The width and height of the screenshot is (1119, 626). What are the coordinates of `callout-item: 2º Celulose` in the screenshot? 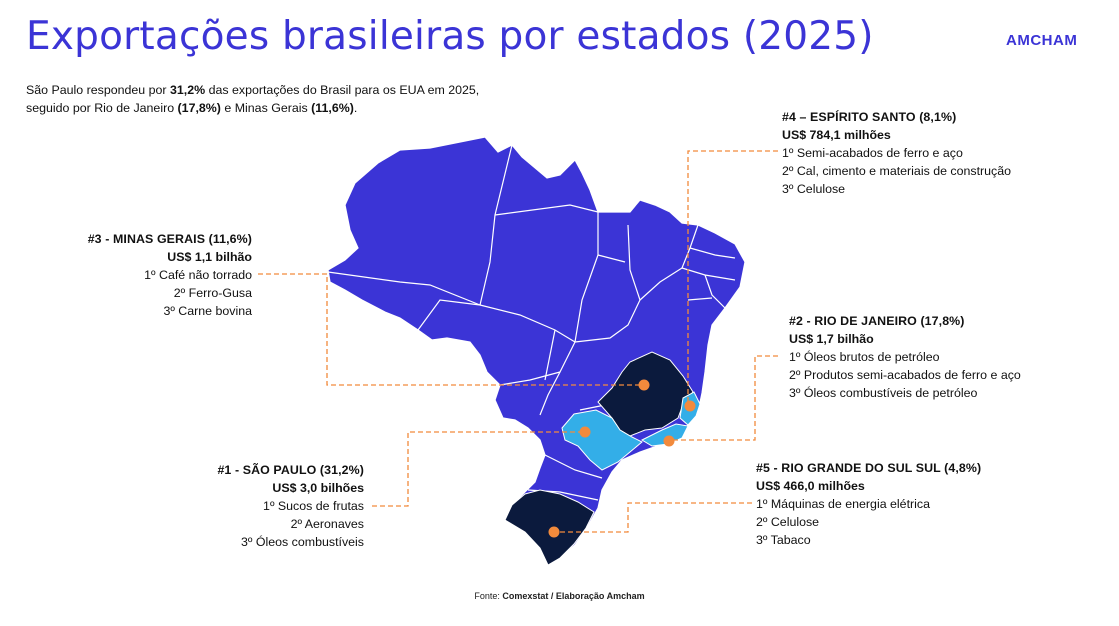 It's located at (788, 522).